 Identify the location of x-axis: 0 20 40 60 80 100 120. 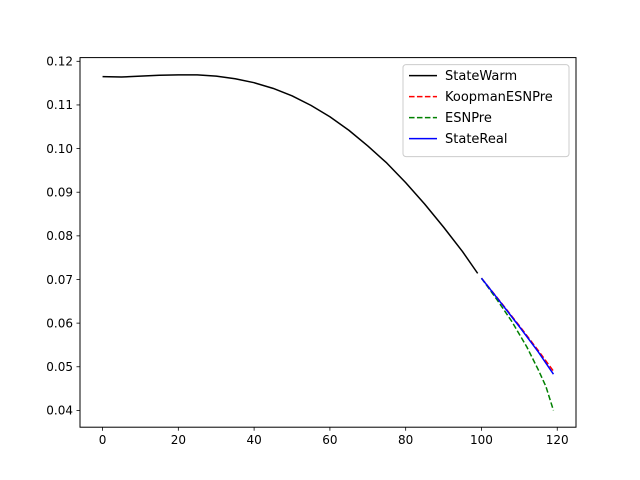
(334, 437).